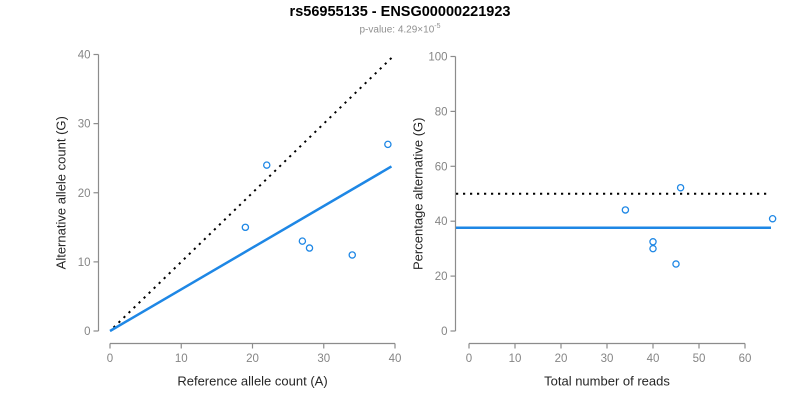 This screenshot has width=800, height=400. Describe the element at coordinates (418, 194) in the screenshot. I see `y-axis-title: Percentage alternative (G)` at that location.